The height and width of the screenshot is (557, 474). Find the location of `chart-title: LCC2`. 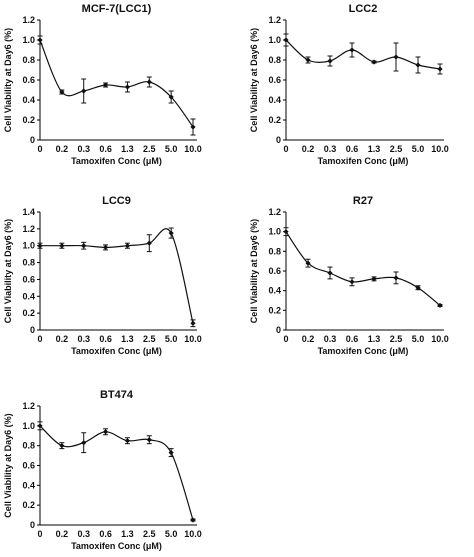

chart-title: LCC2 is located at coordinates (363, 9).